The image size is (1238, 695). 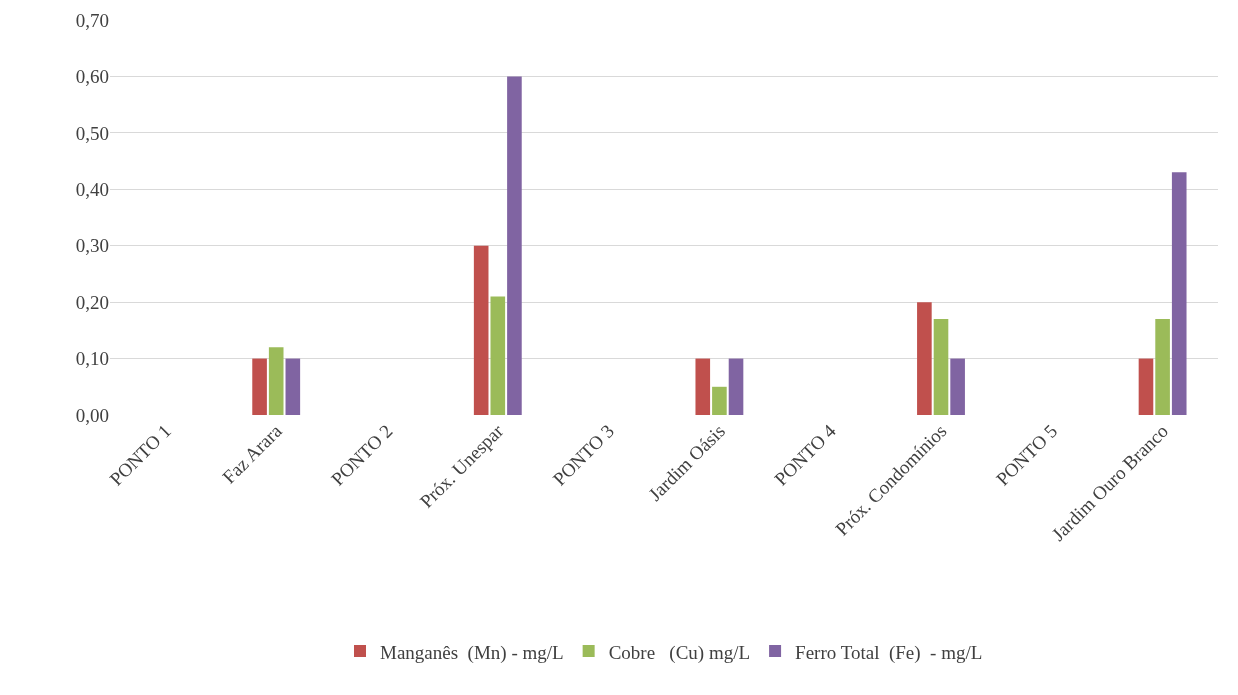 What do you see at coordinates (92, 302) in the screenshot?
I see `y-tick-label: 0,20` at bounding box center [92, 302].